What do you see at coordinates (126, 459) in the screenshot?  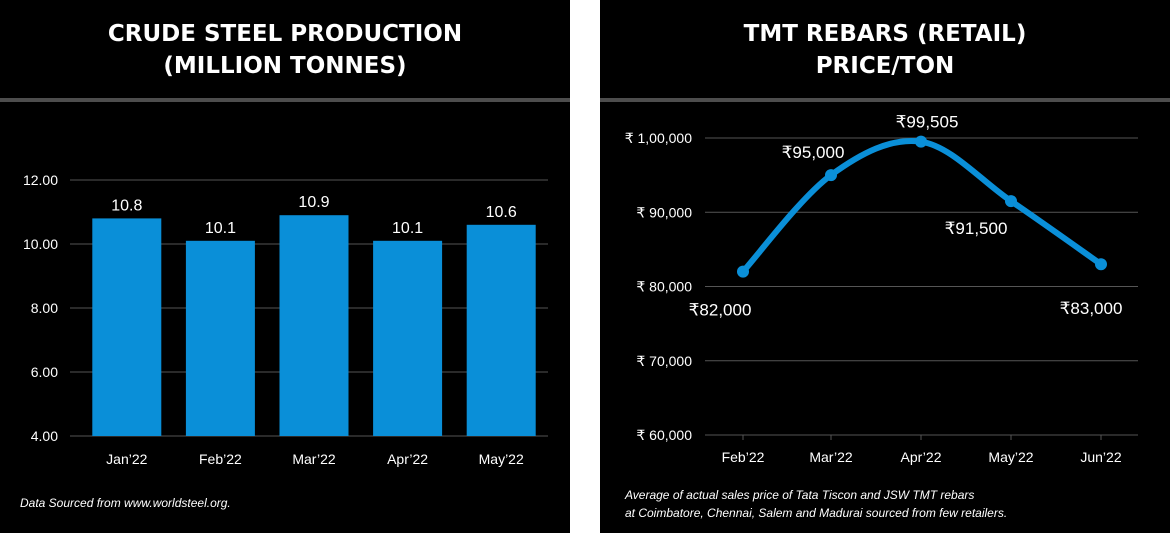 I see `x-tick-label: Jan’22` at bounding box center [126, 459].